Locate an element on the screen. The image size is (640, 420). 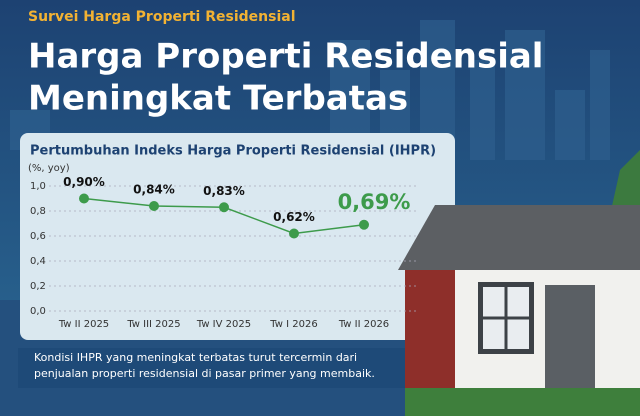
value-label: 0,69% is located at coordinates (374, 202).